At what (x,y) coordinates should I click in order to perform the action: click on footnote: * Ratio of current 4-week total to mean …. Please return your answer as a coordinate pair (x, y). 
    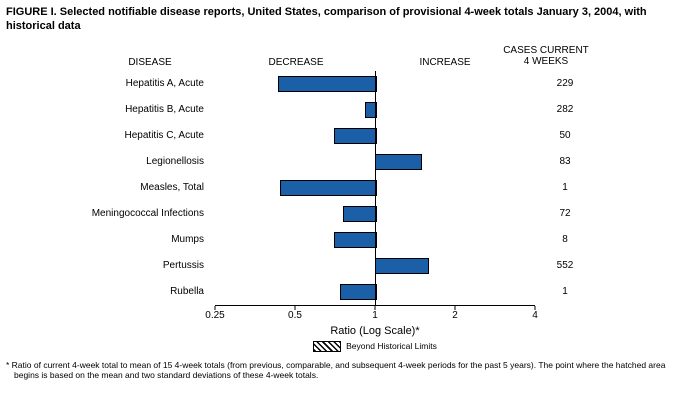
    Looking at the image, I should click on (336, 370).